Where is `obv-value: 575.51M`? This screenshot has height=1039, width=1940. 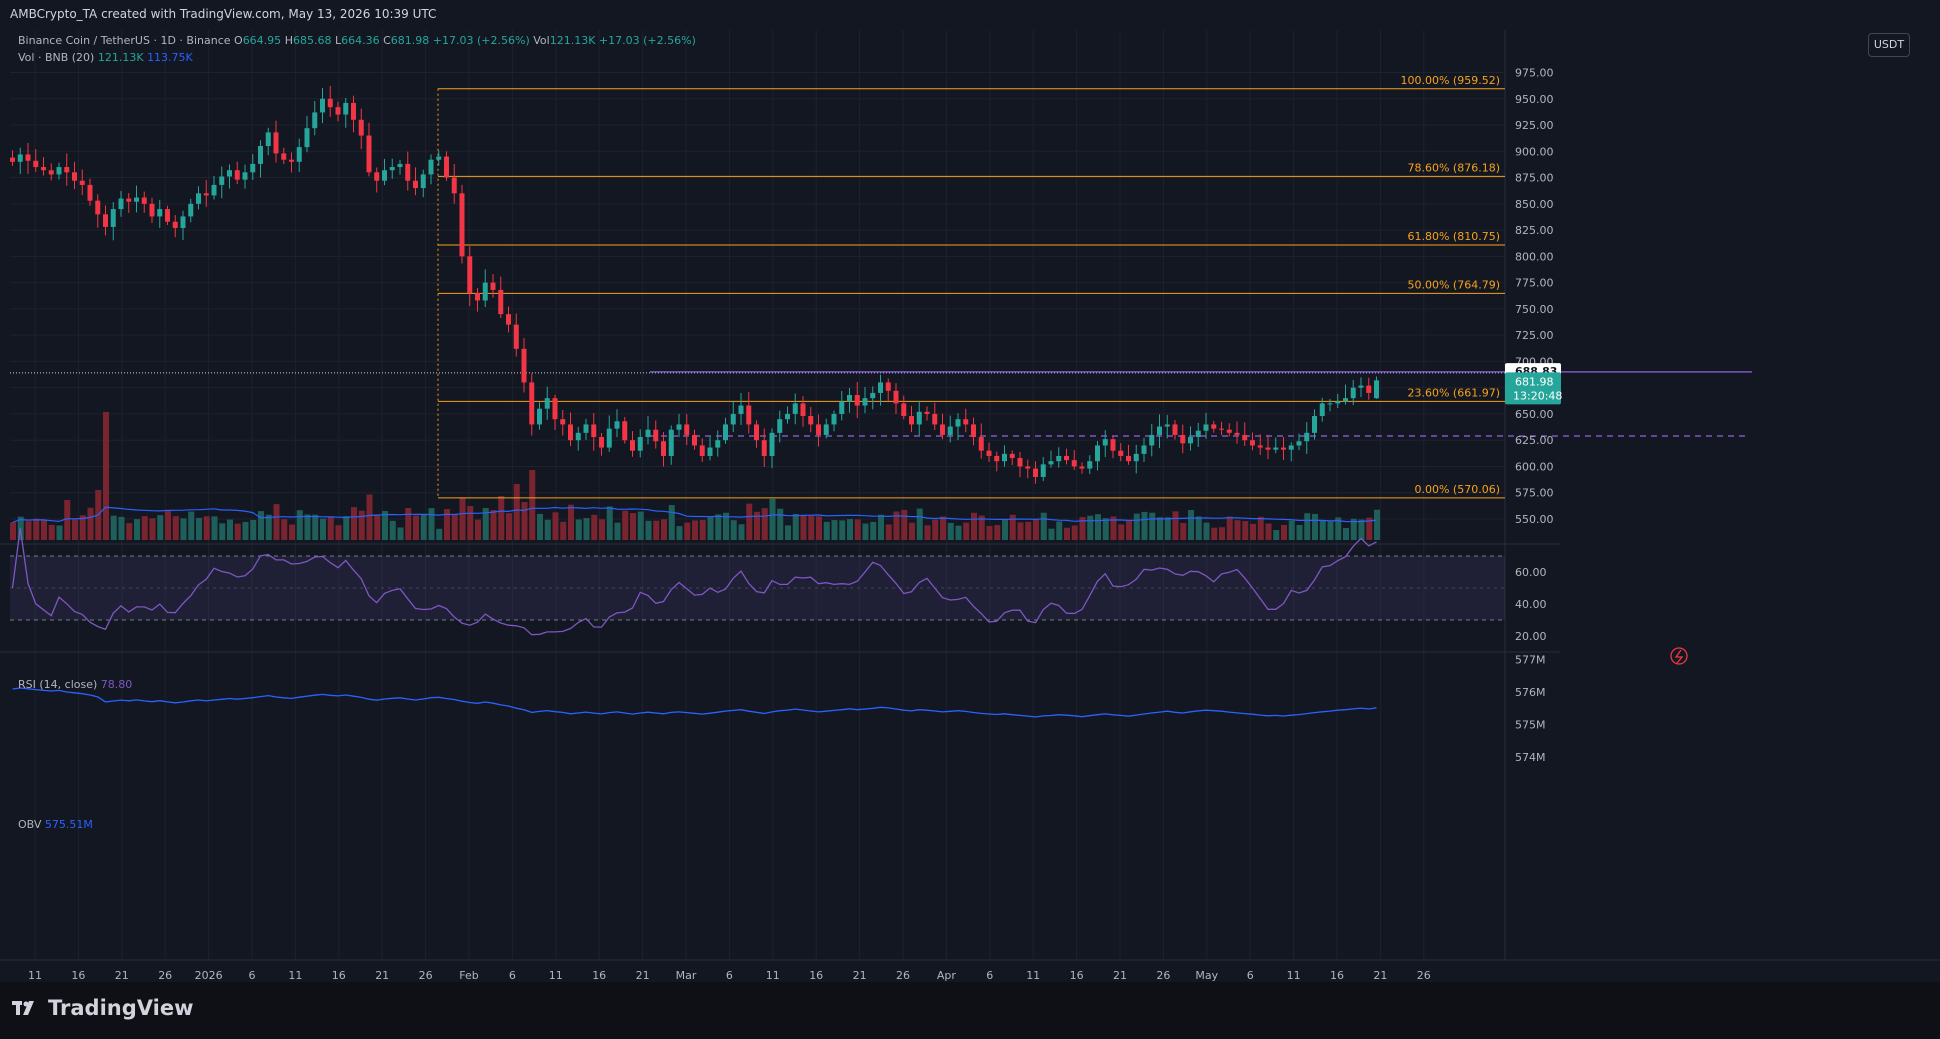 obv-value: 575.51M is located at coordinates (68, 824).